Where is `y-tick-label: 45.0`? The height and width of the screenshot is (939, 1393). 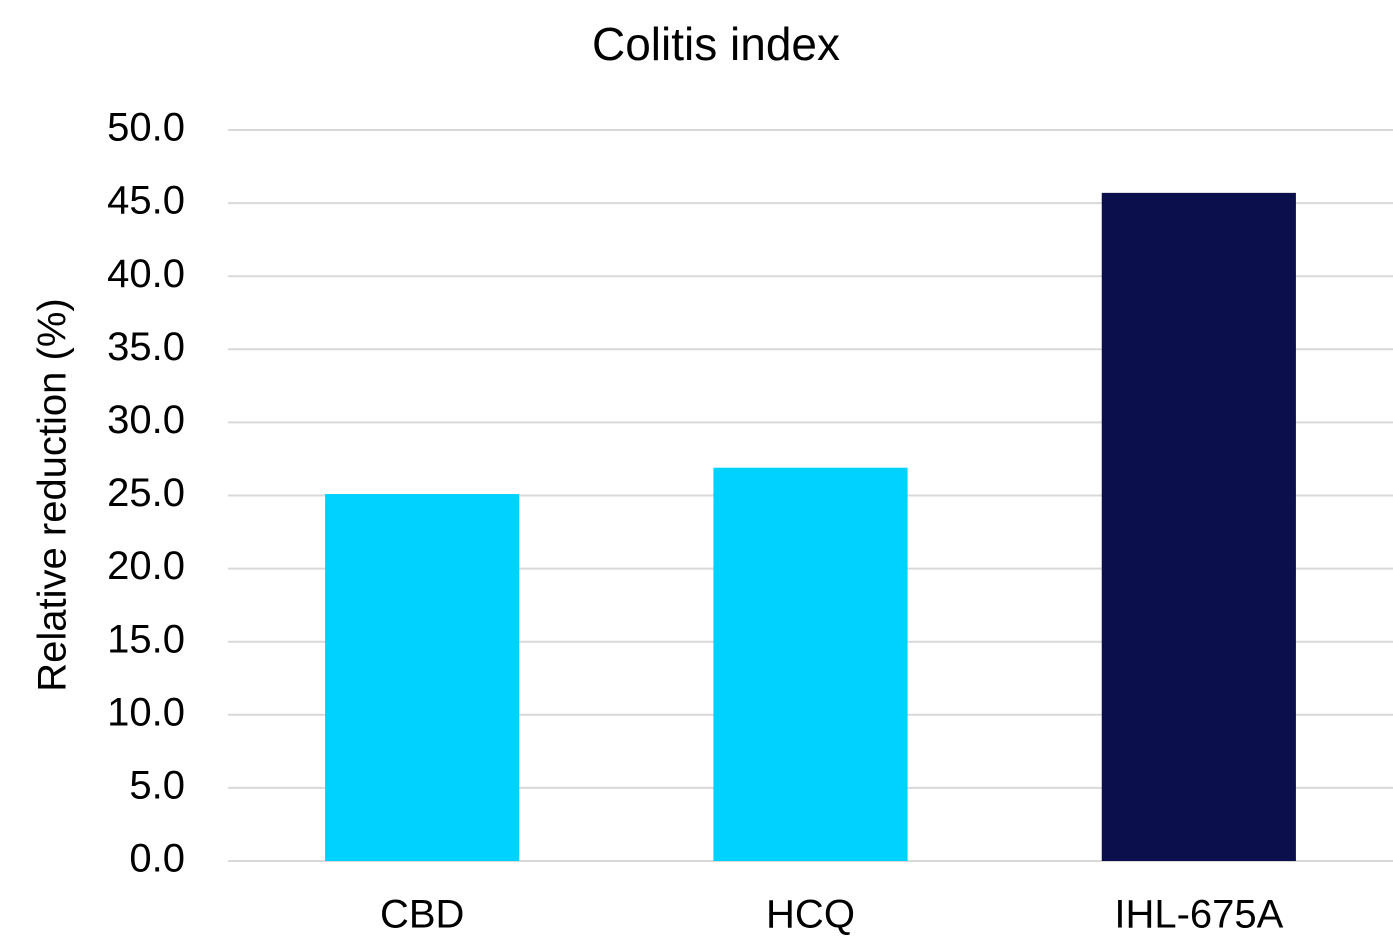 y-tick-label: 45.0 is located at coordinates (146, 201).